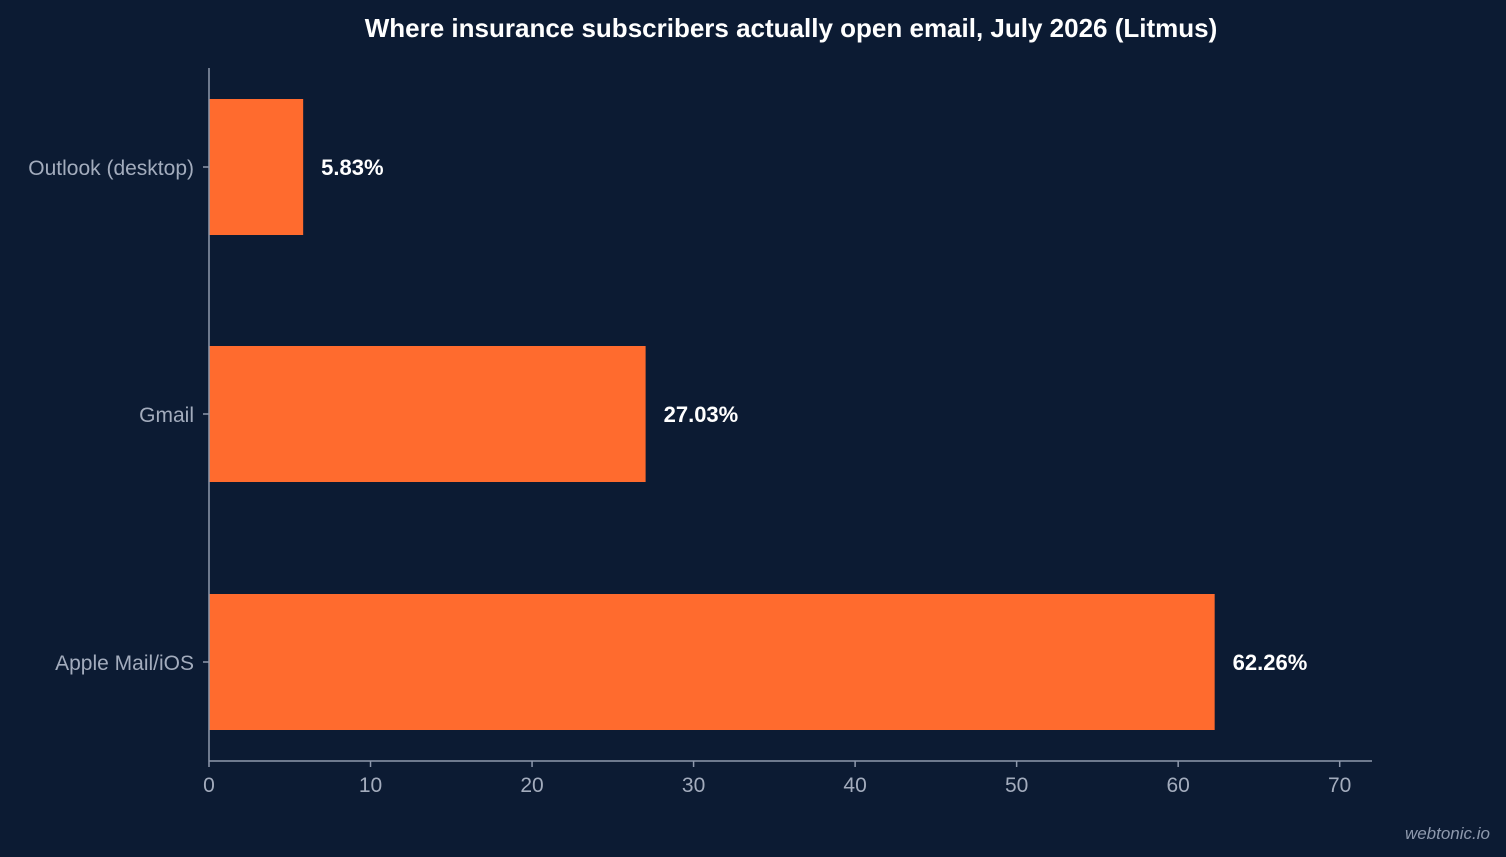 The image size is (1506, 857). Describe the element at coordinates (1447, 833) in the screenshot. I see `watermark-text: webtonic.io` at that location.